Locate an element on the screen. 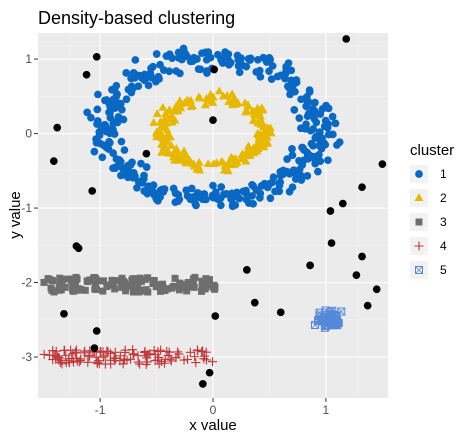  legend-title: cluster is located at coordinates (432, 150).